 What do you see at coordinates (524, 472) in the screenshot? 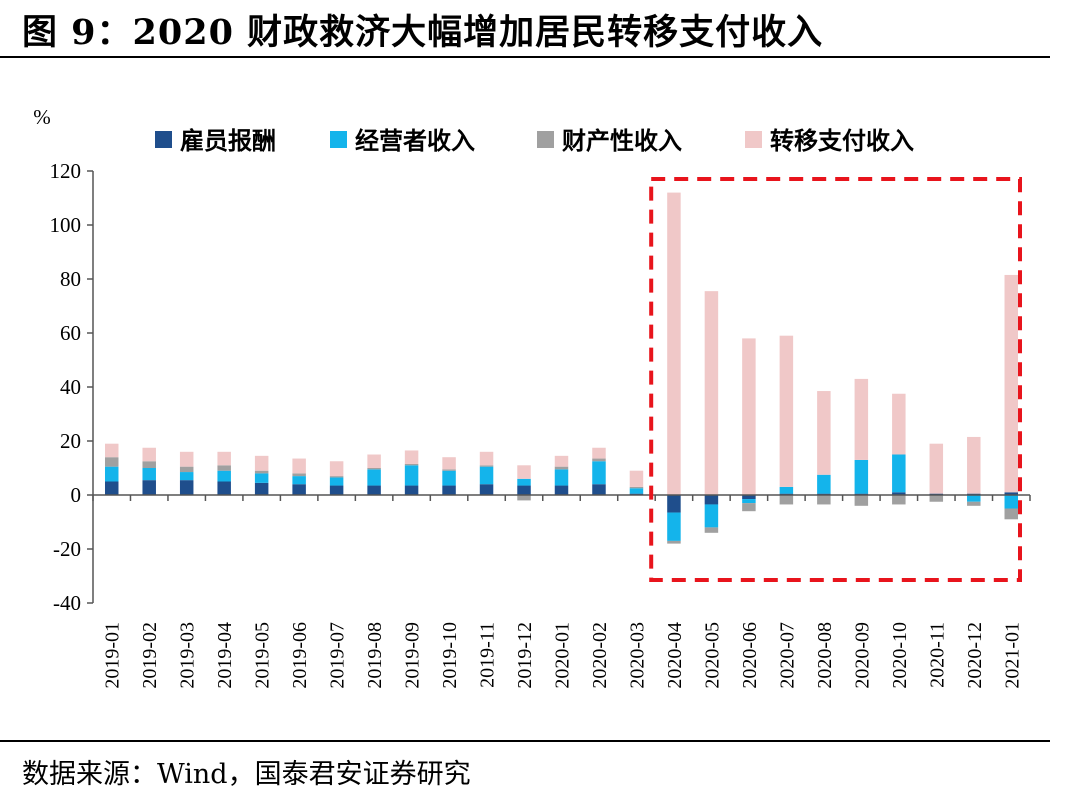
I see `bar-2019-12-s3` at bounding box center [524, 472].